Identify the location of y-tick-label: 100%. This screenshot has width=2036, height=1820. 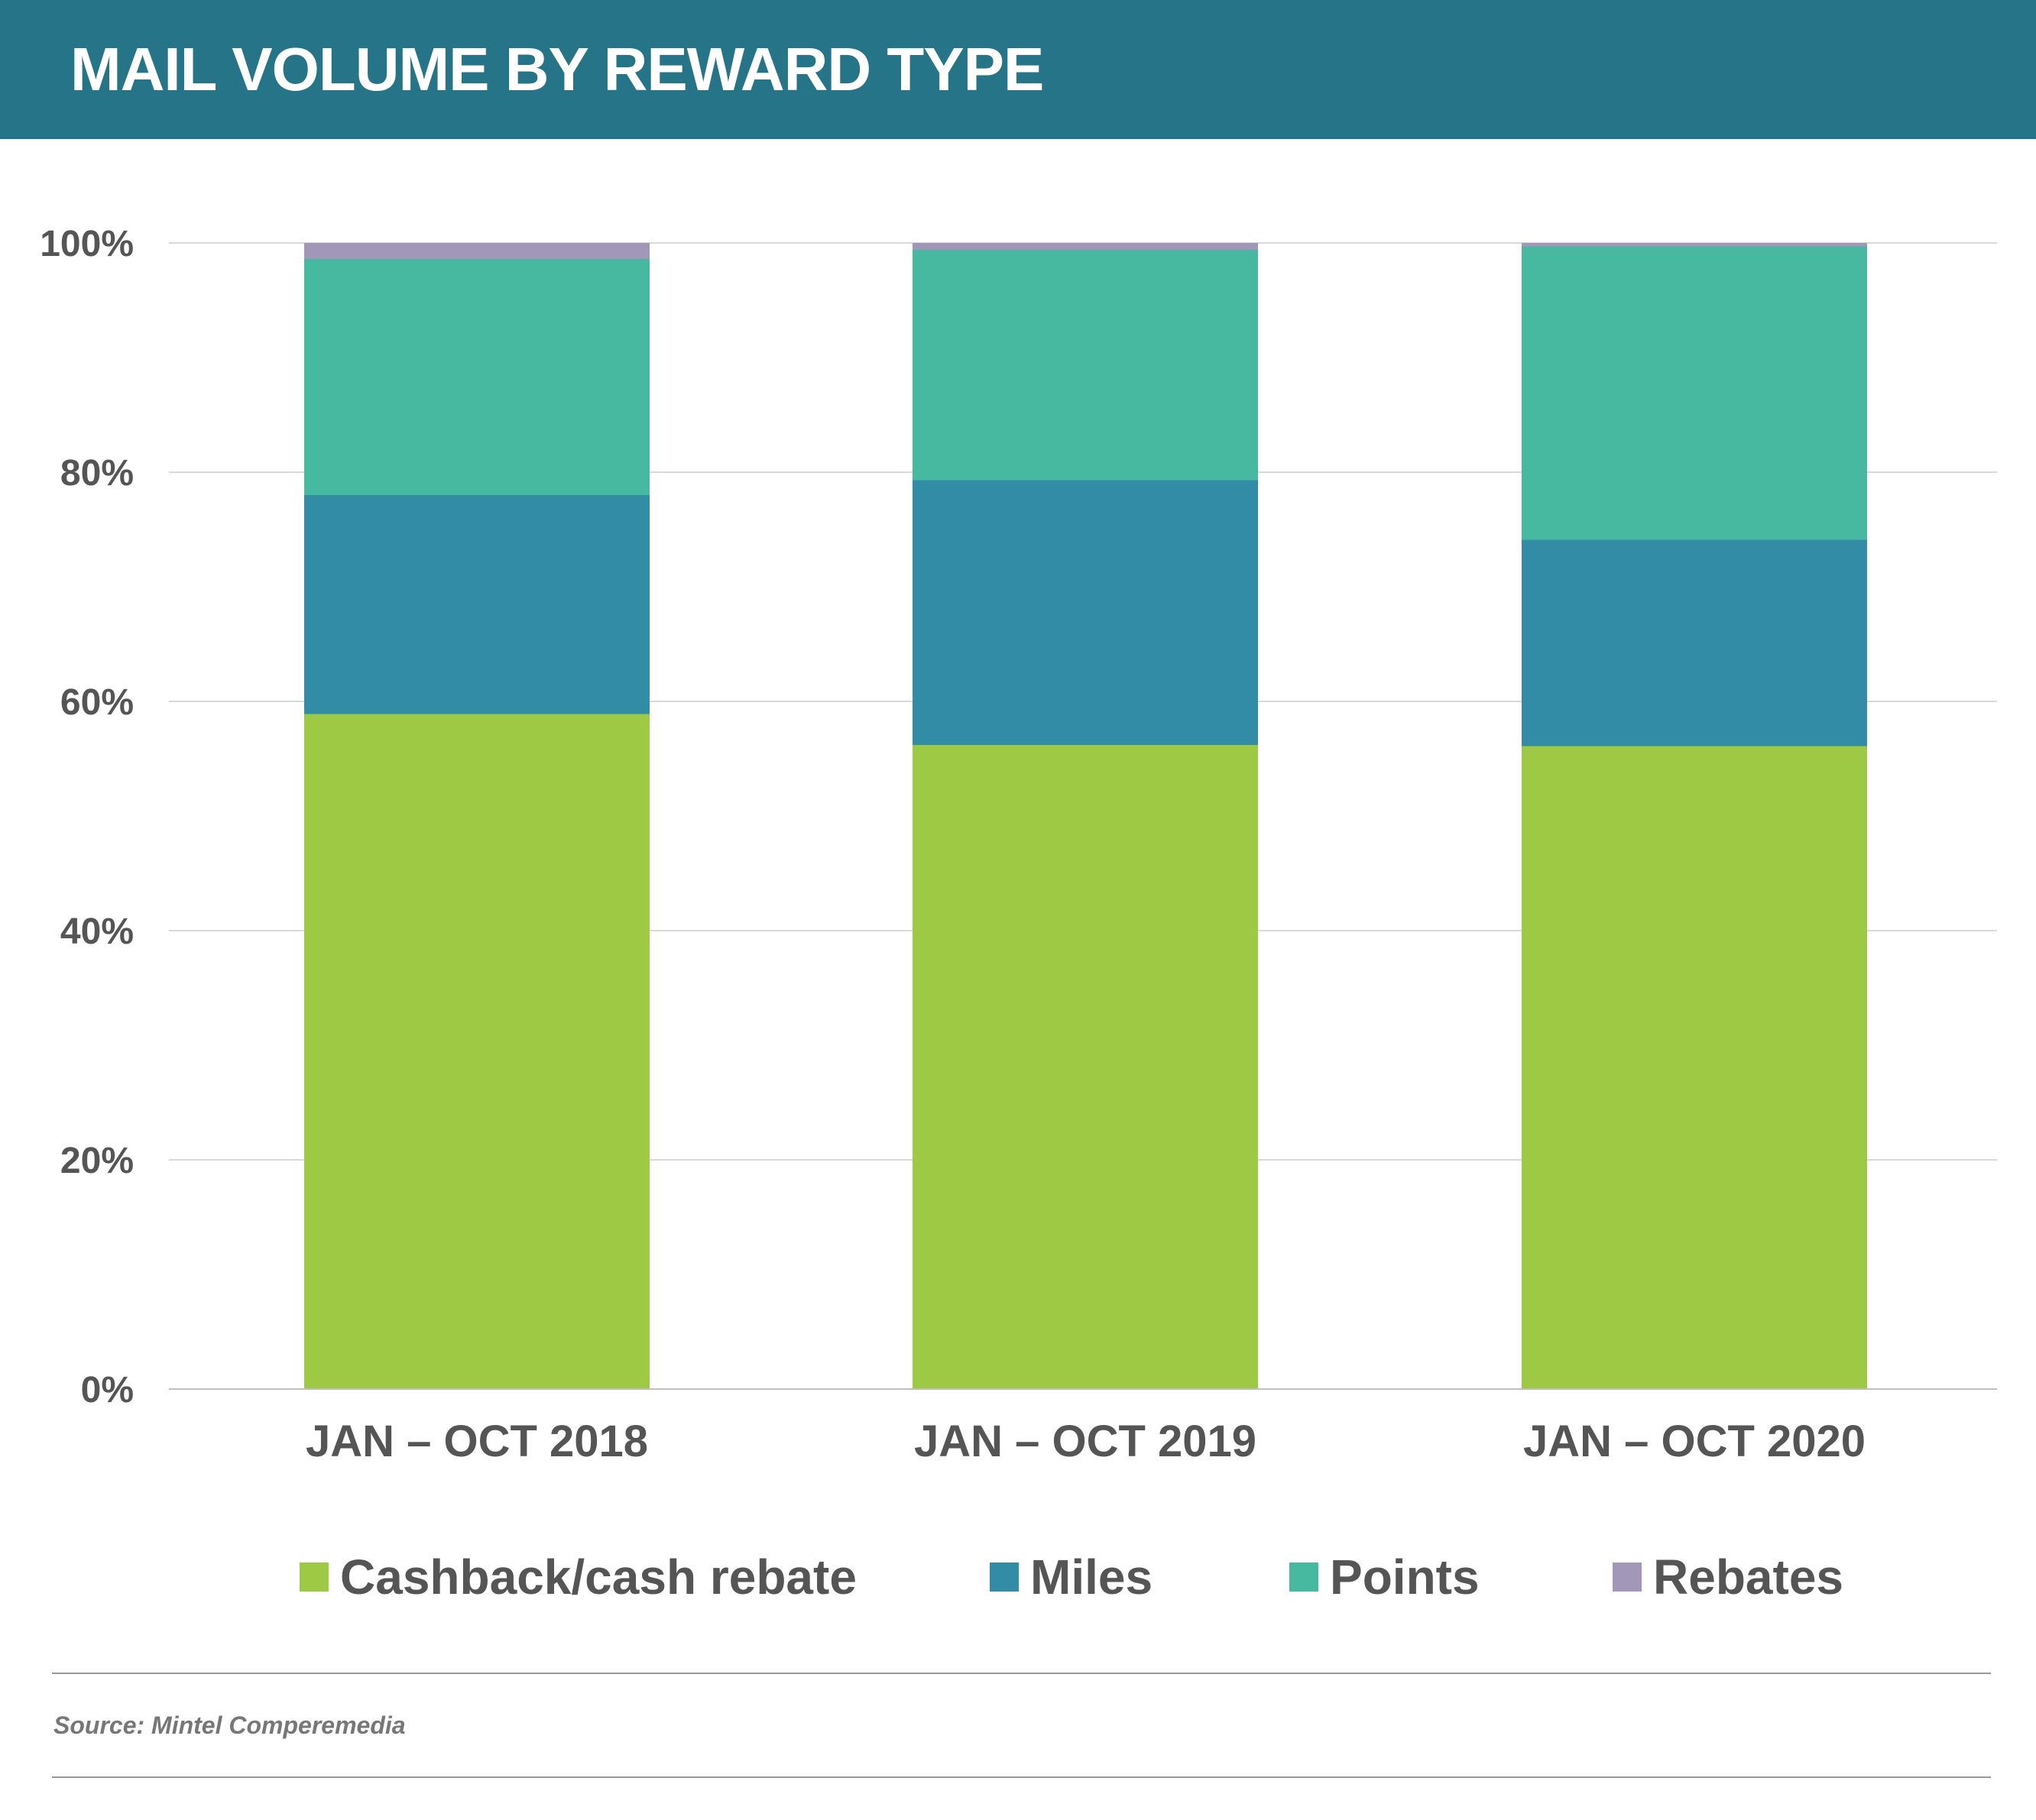
(87, 244).